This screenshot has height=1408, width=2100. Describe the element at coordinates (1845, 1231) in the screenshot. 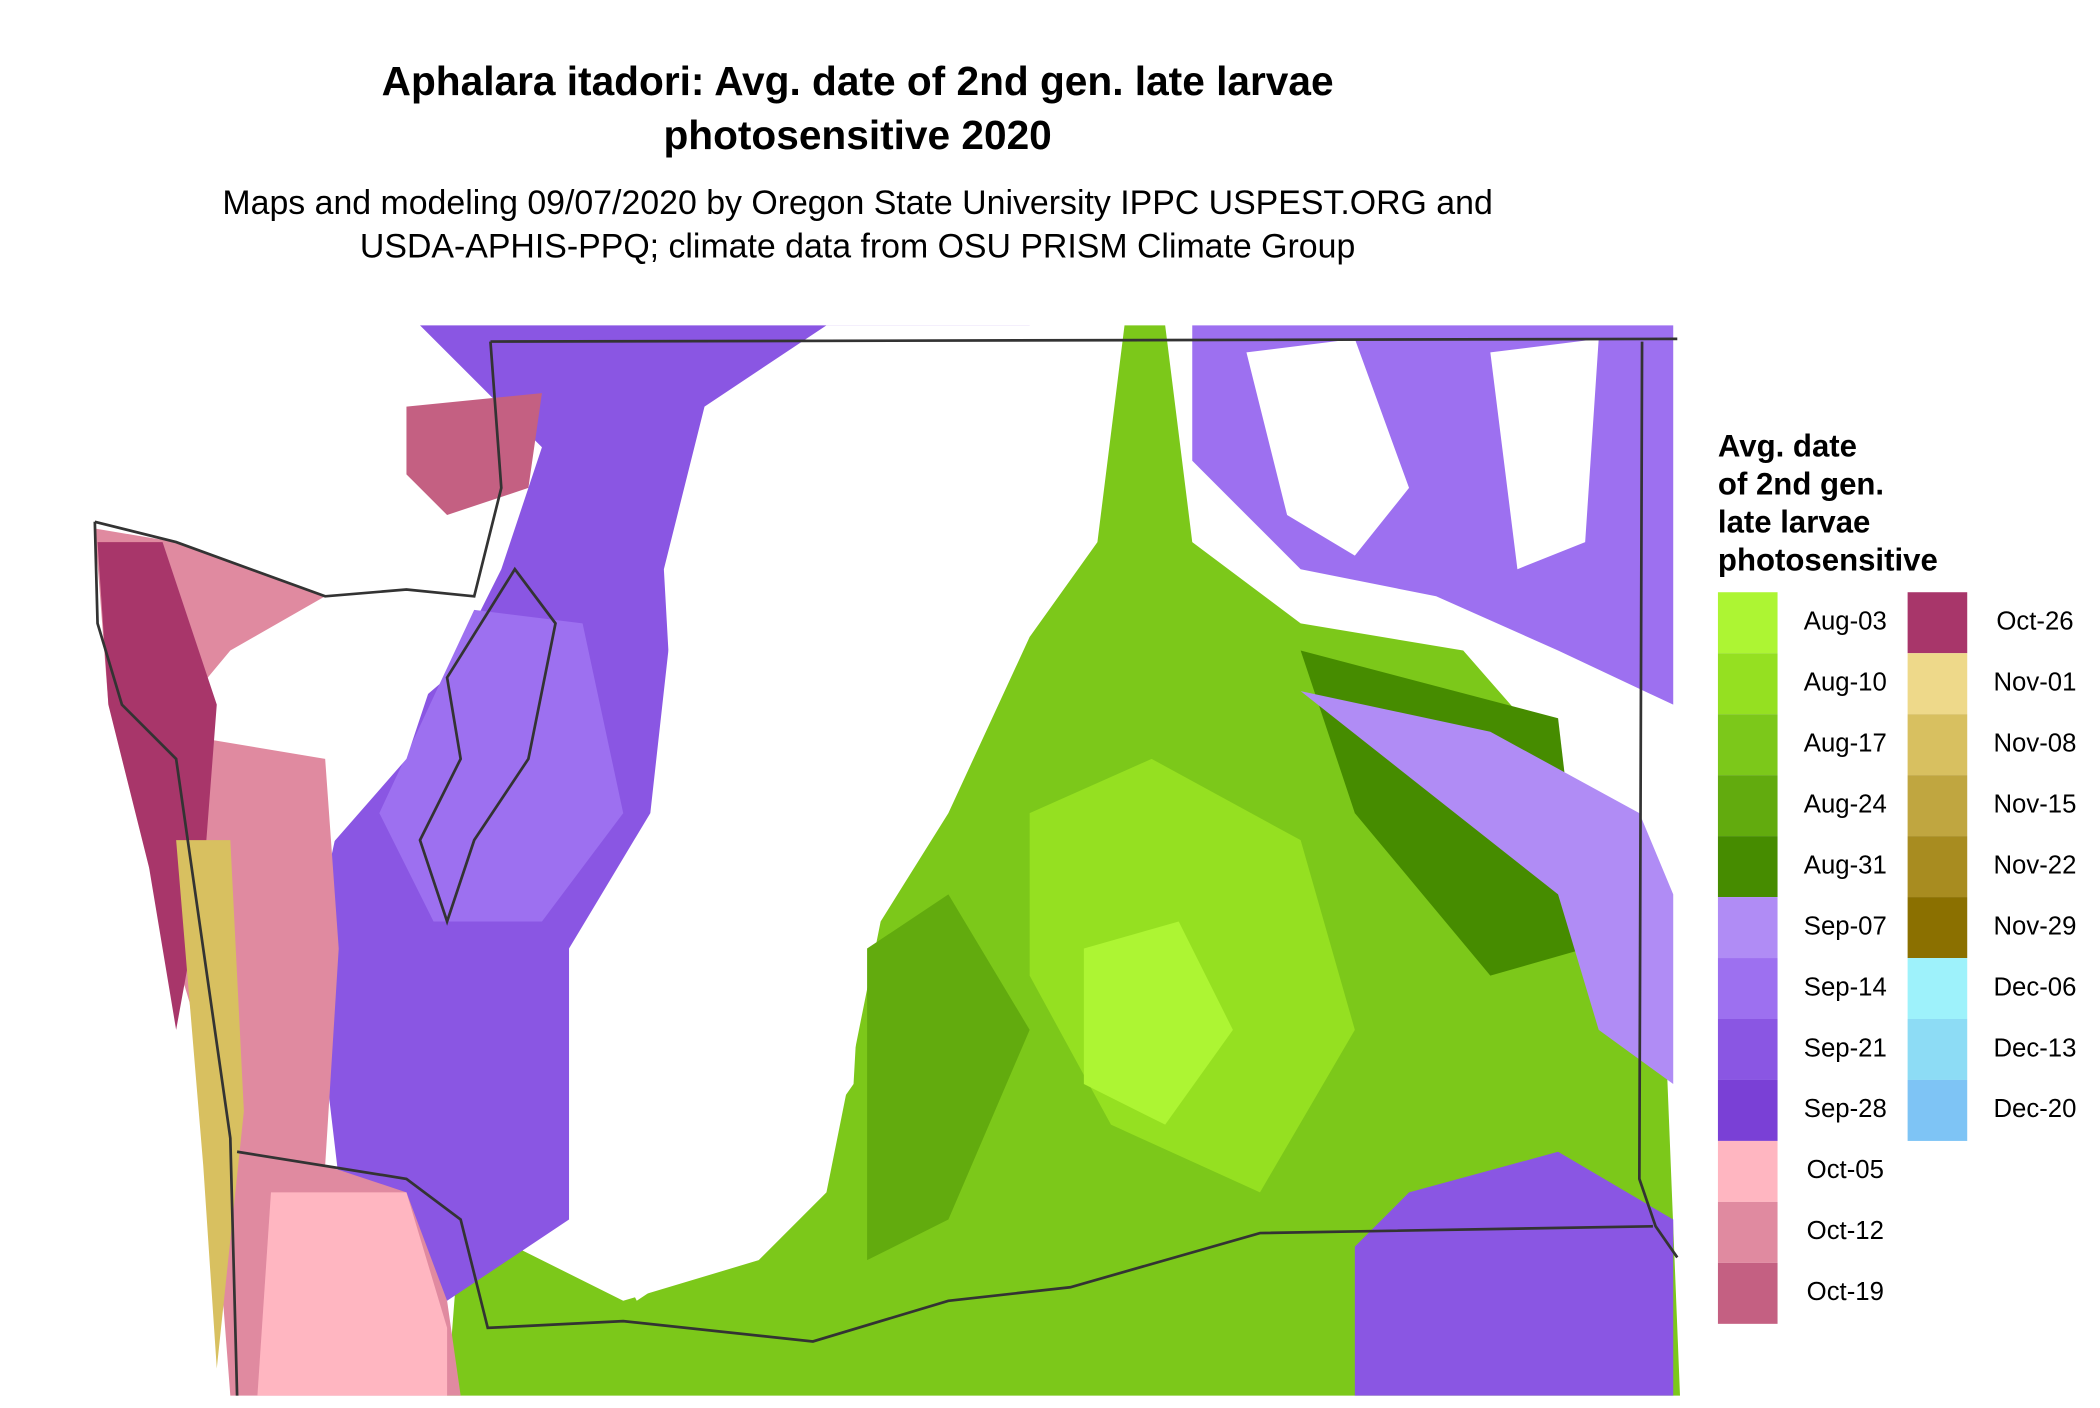

I see `legend-label: Oct-12` at that location.